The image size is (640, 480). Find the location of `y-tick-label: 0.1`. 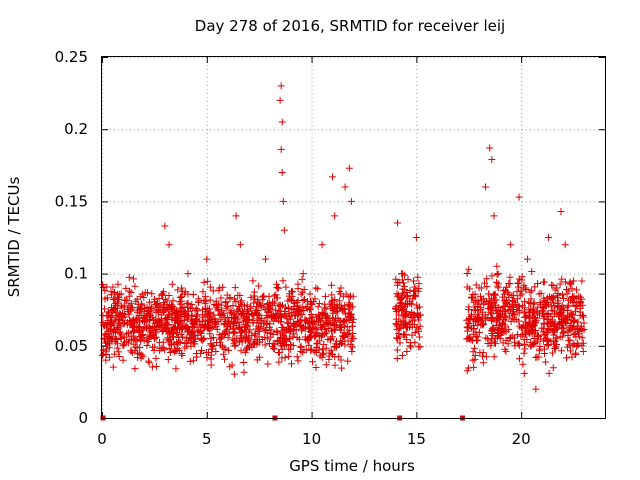

y-tick-label: 0.1 is located at coordinates (76, 274).